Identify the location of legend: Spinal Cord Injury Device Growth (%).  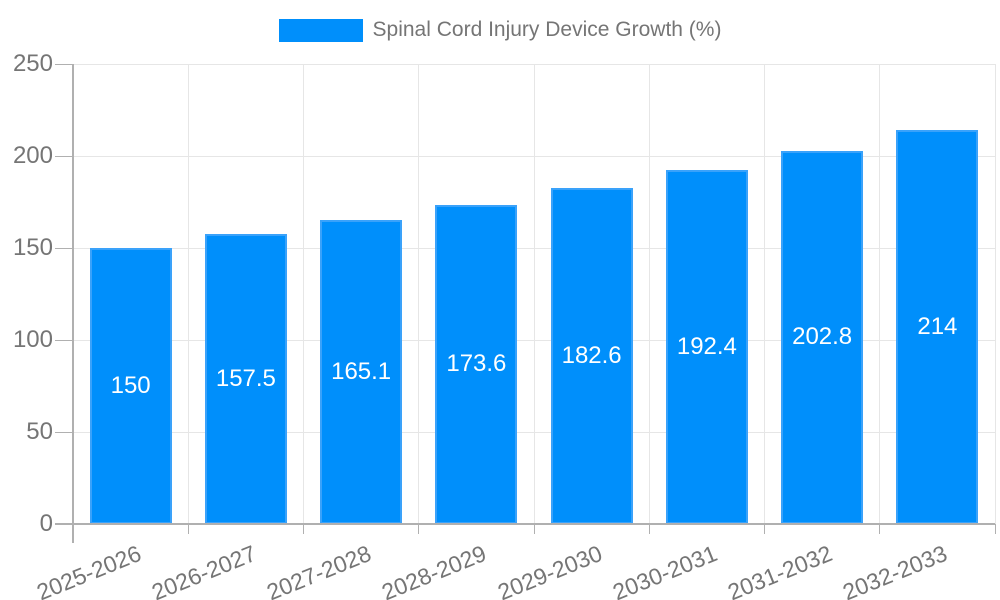
(500, 30).